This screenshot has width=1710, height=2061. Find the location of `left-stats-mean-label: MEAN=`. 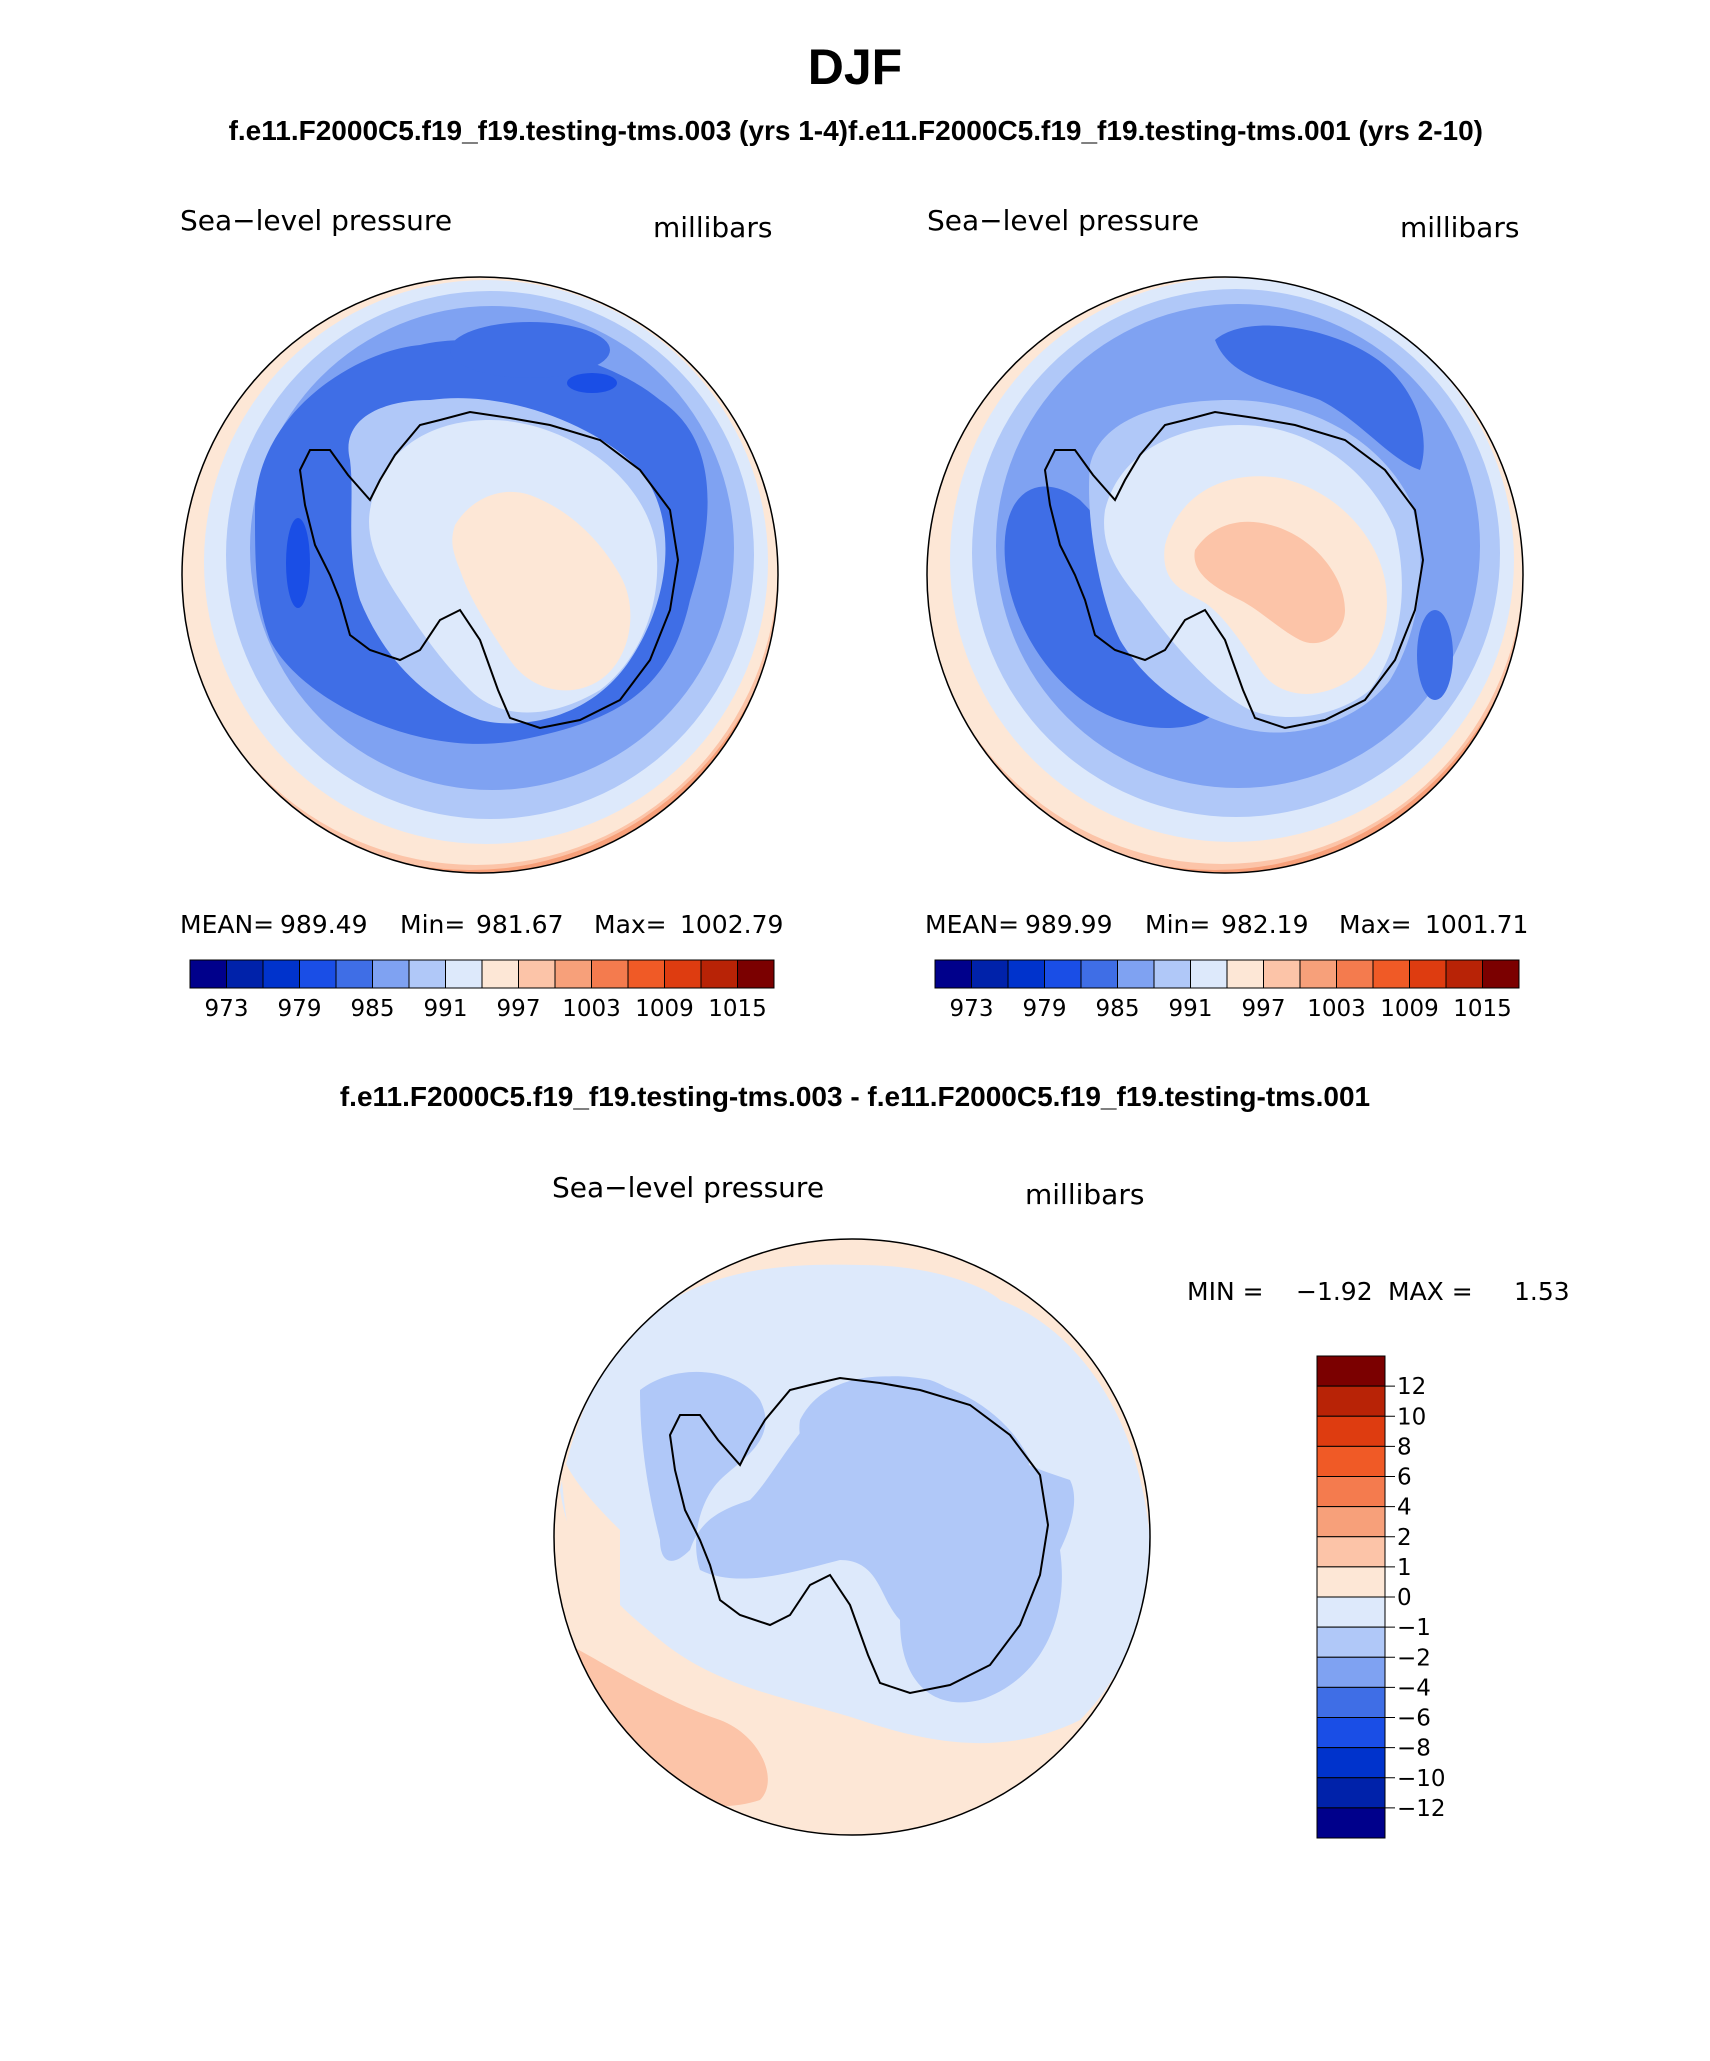

left-stats-mean-label: MEAN= is located at coordinates (227, 924).